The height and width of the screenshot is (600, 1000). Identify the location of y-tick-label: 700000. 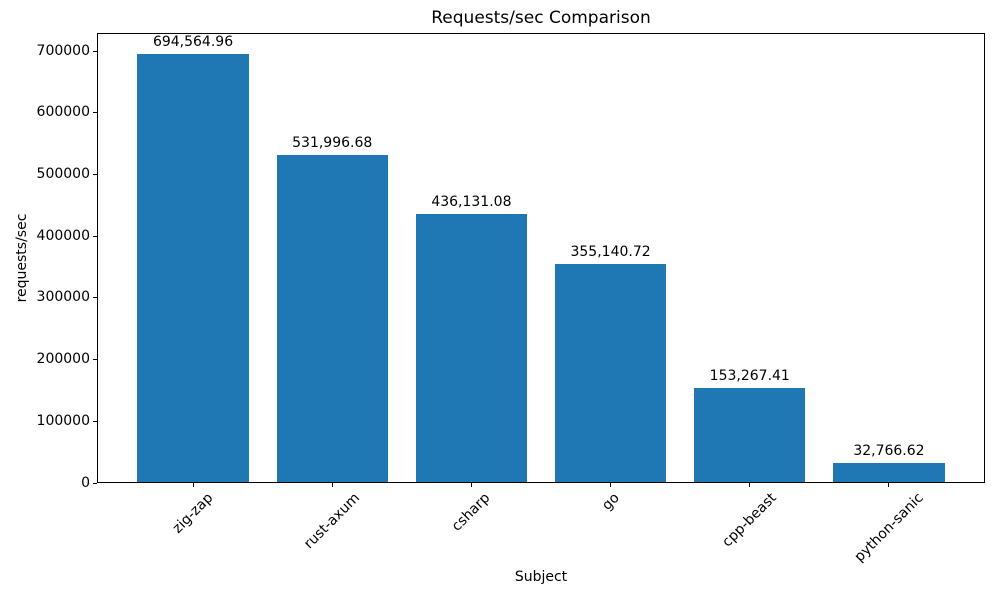
(63, 50).